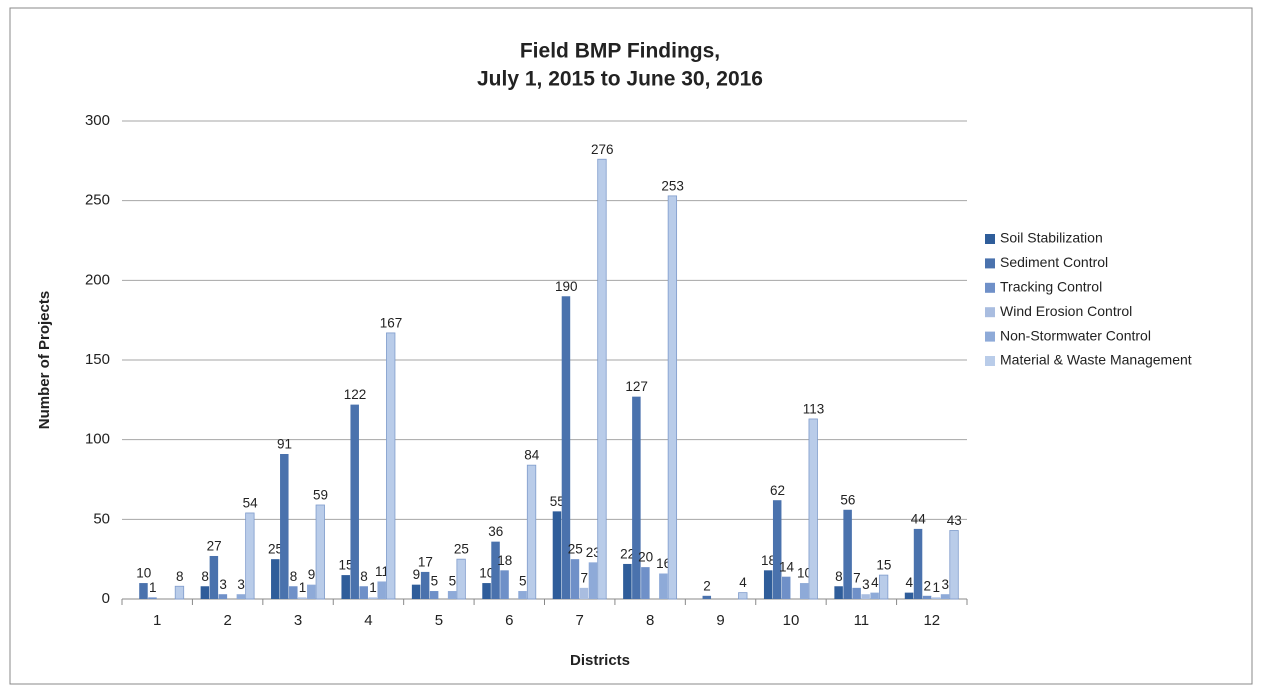 The height and width of the screenshot is (686, 1262). I want to click on chart-title: Field BMP Findings,, so click(620, 51).